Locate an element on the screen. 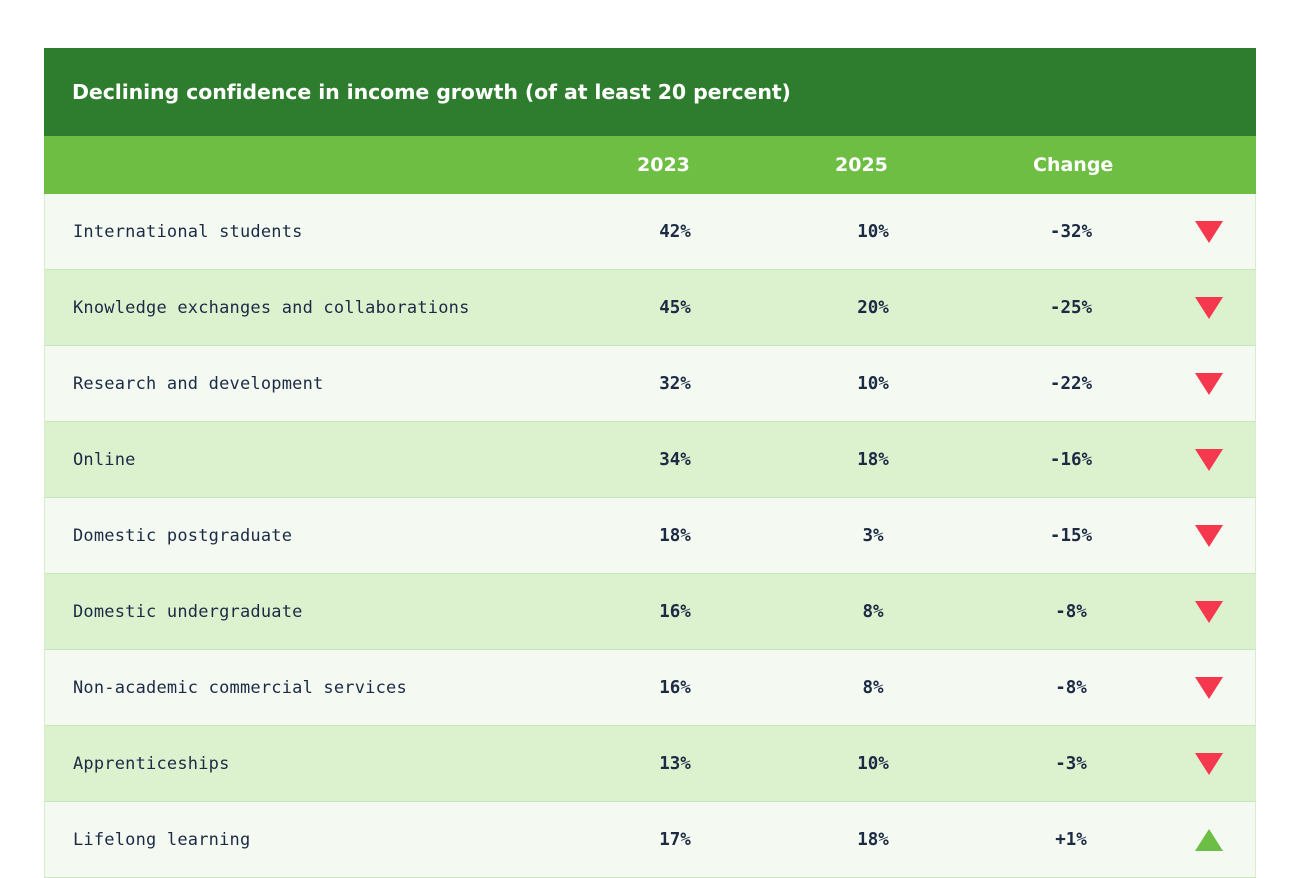 The image size is (1292, 878). row-value-2023: 18% is located at coordinates (675, 535).